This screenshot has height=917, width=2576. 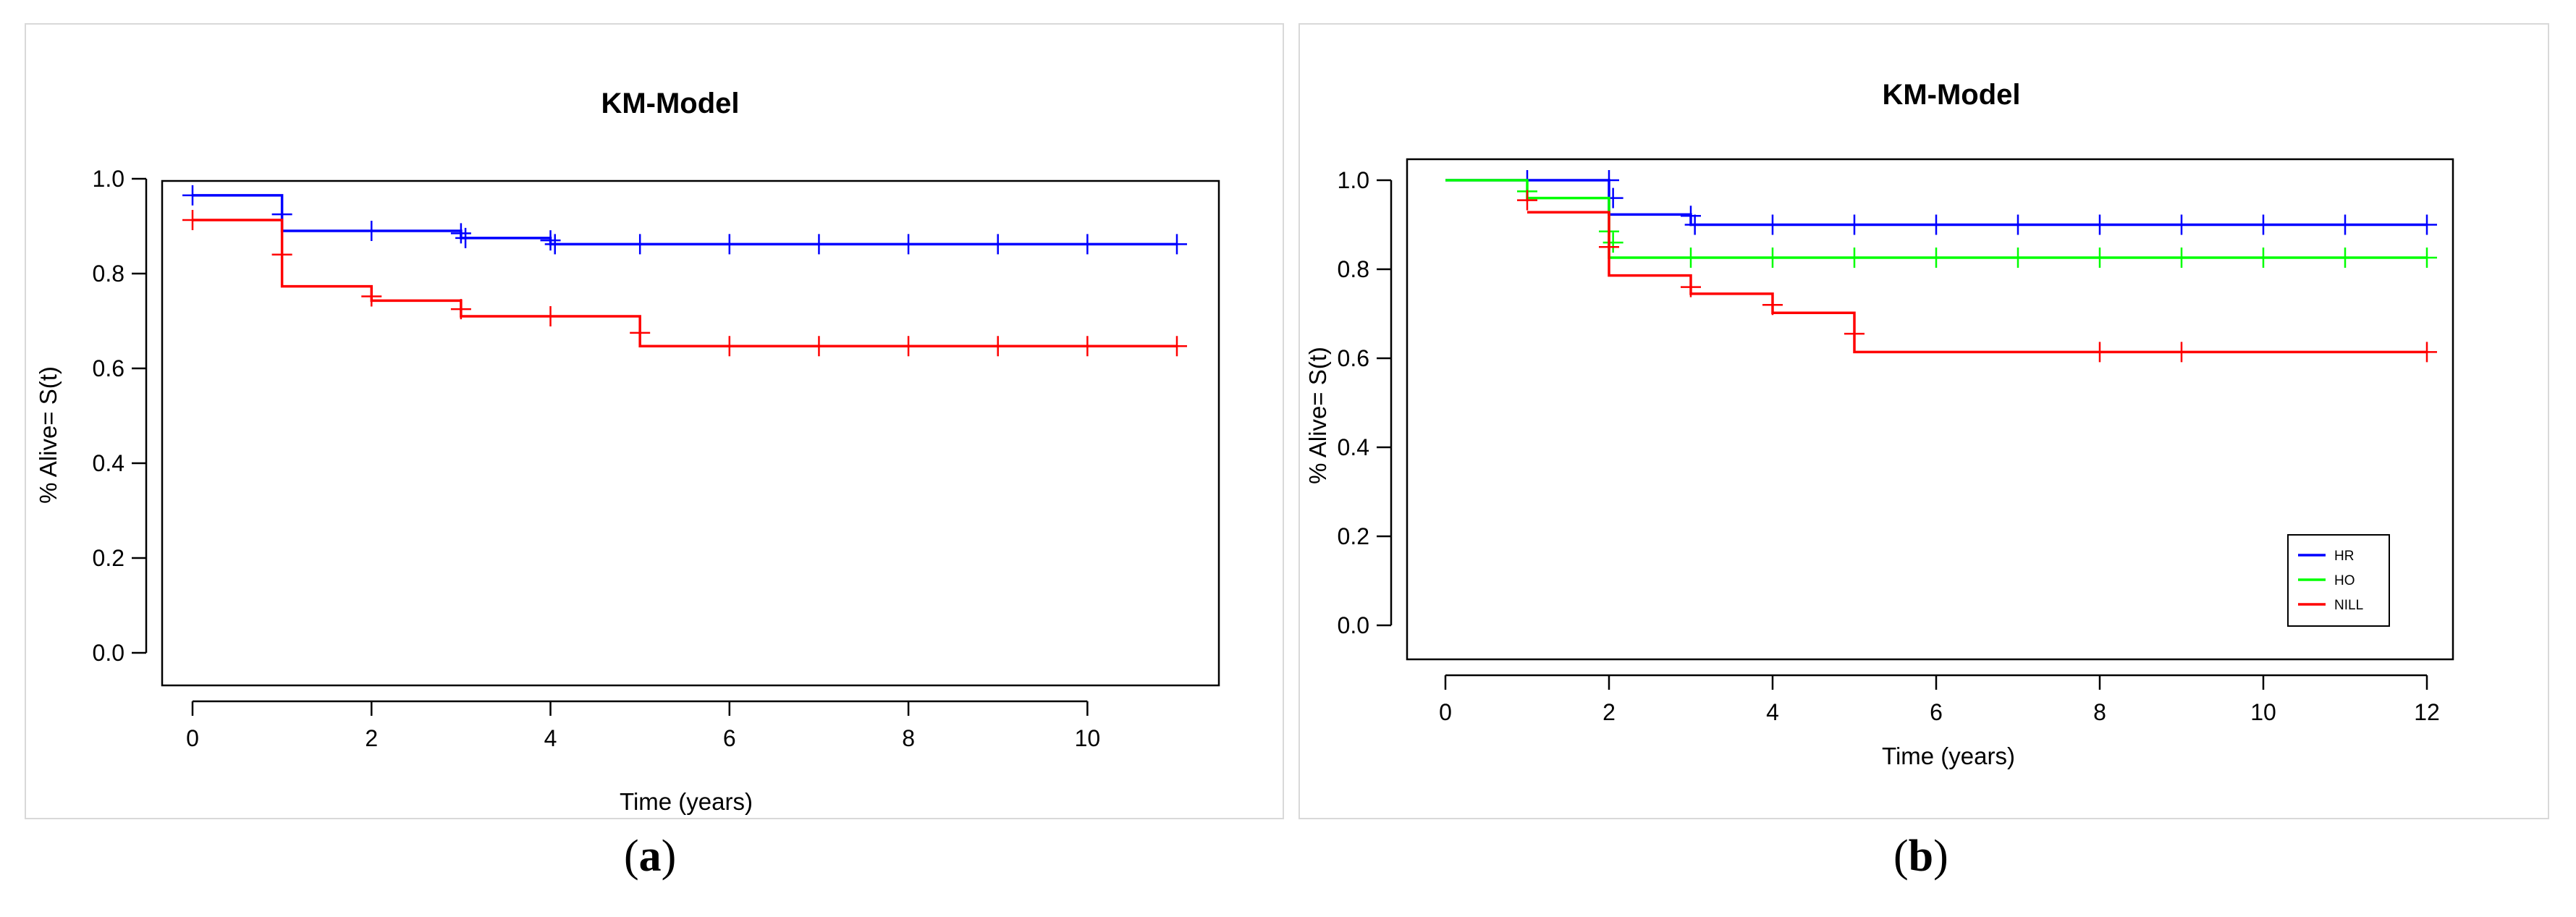 I want to click on x-tick-label: 0, so click(x=193, y=738).